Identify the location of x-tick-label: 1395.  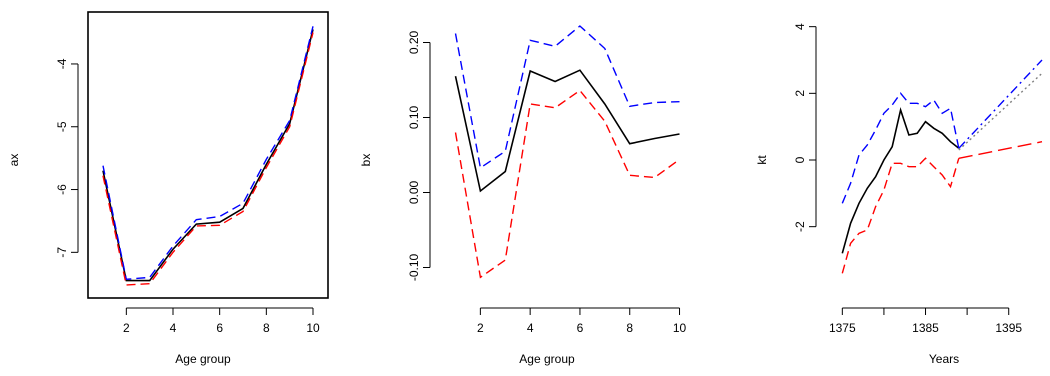
(1008, 328).